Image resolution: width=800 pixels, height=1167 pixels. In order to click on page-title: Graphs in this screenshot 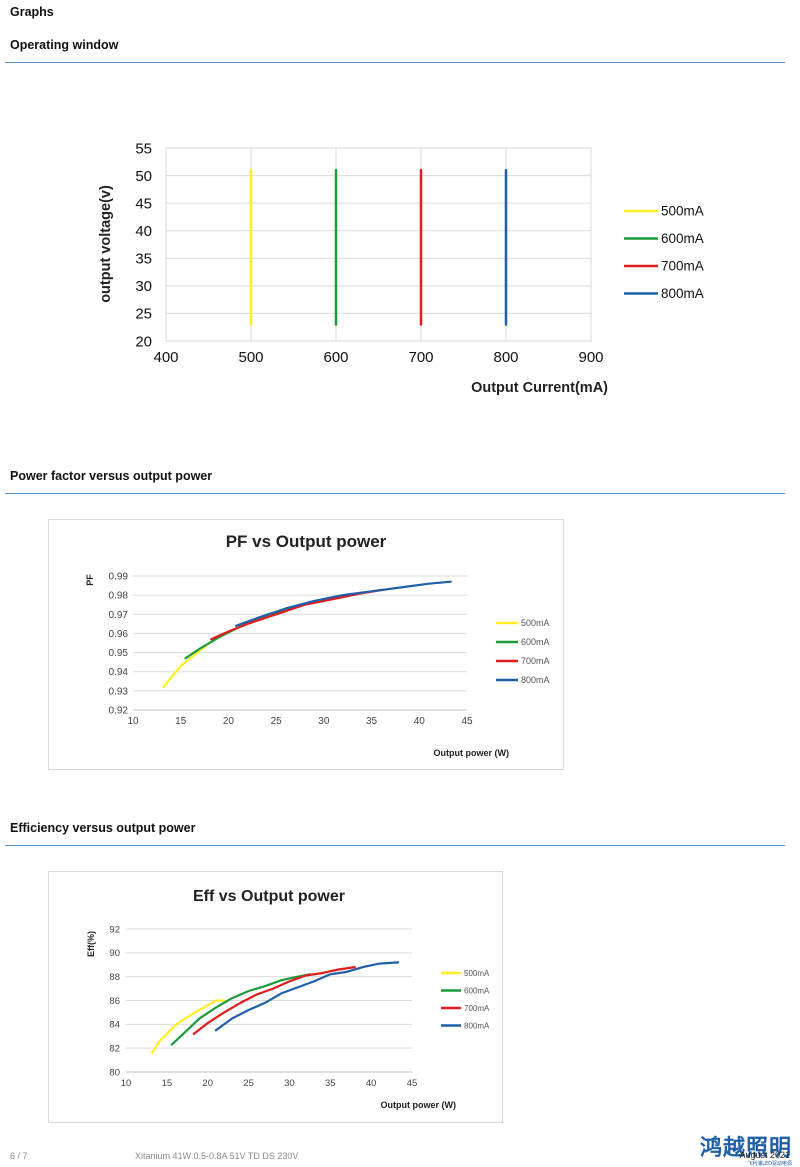, I will do `click(32, 12)`.